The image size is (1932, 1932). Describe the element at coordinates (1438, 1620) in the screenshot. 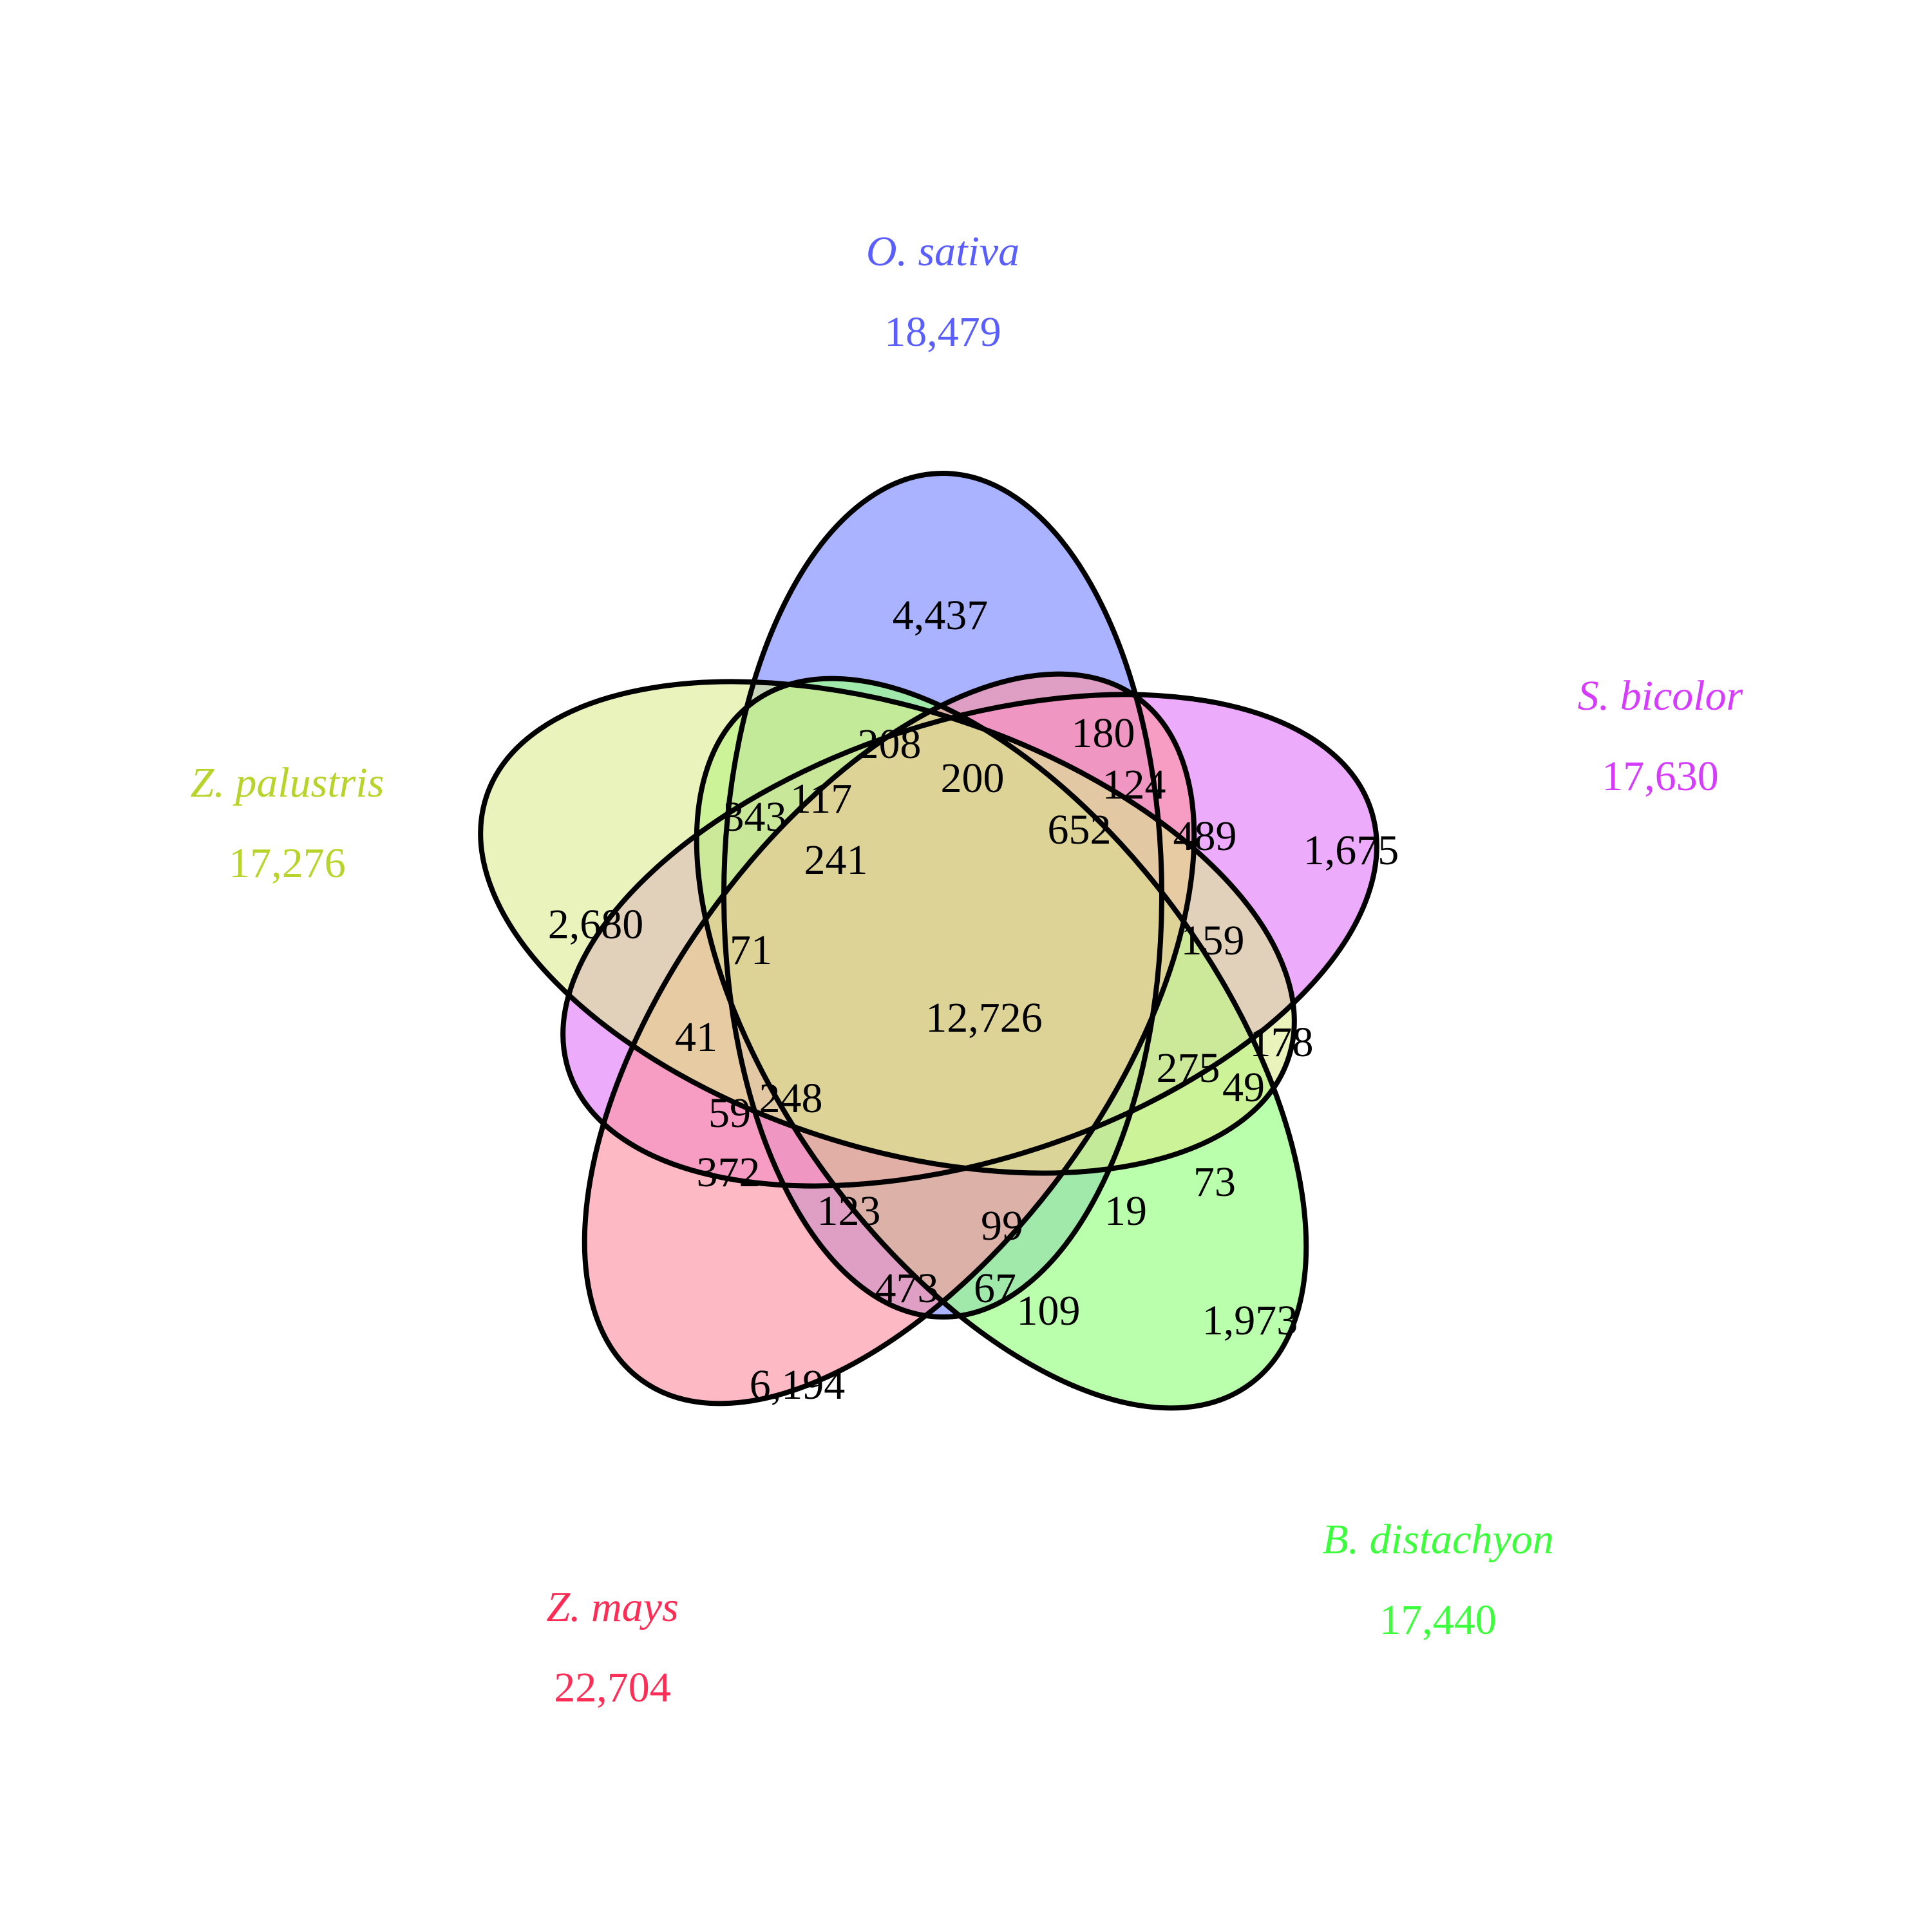

I see `set-total-bdistachyon: 17,440` at that location.